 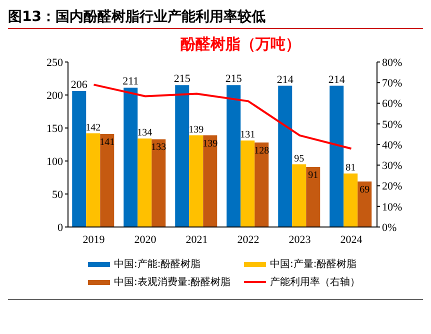 What do you see at coordinates (351, 168) in the screenshot?
I see `data-label: 81` at bounding box center [351, 168].